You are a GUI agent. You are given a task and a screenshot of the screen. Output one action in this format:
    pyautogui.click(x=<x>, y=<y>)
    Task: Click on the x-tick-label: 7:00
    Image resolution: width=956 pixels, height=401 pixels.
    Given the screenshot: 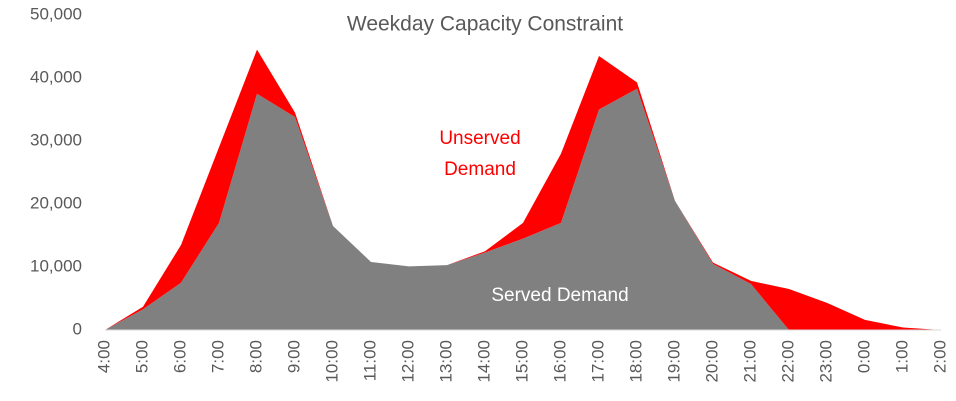 What is the action you would take?
    pyautogui.click(x=217, y=356)
    